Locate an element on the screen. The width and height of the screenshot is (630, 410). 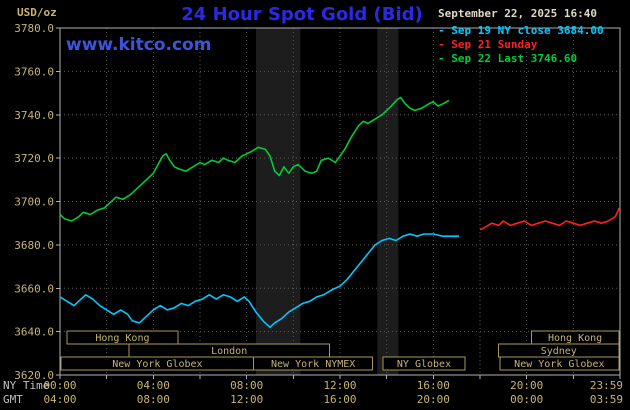
x-axis-row-label-ny-time: NY Time is located at coordinates (26, 385).